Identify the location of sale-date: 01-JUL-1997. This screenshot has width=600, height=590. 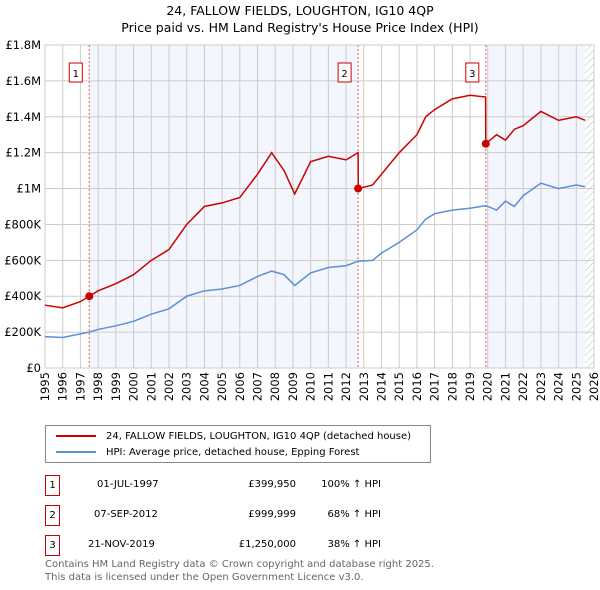
(128, 484).